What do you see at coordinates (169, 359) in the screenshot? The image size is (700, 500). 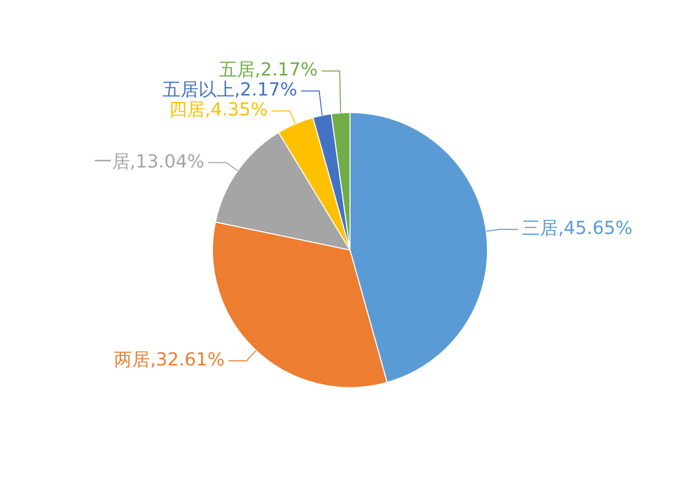 I see `slice-label: 两居,32.61%` at bounding box center [169, 359].